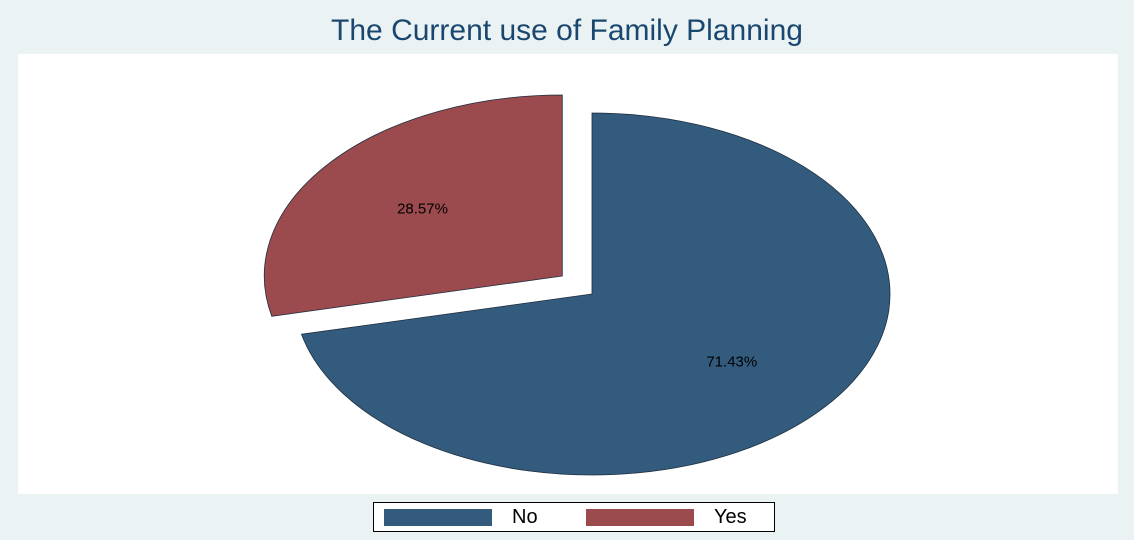  I want to click on slice-label-yes: 28.57%, so click(422, 208).